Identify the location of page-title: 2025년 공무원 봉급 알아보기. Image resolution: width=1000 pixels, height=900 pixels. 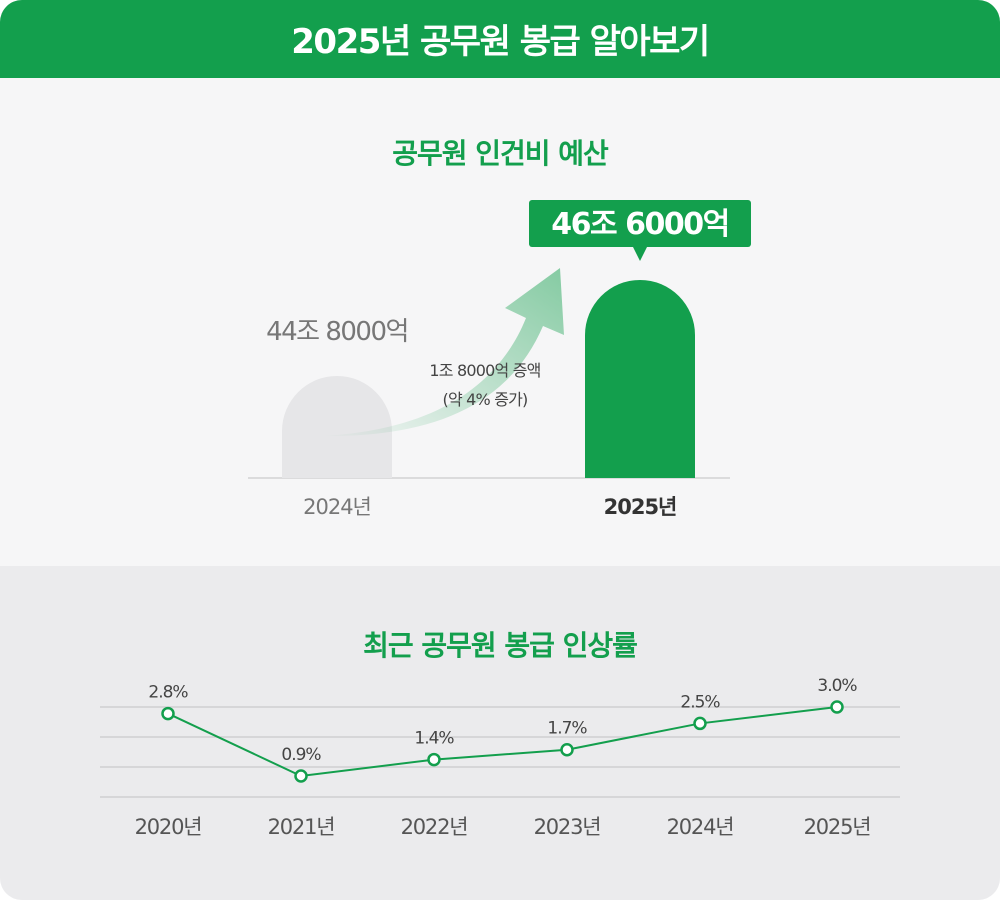
(500, 42).